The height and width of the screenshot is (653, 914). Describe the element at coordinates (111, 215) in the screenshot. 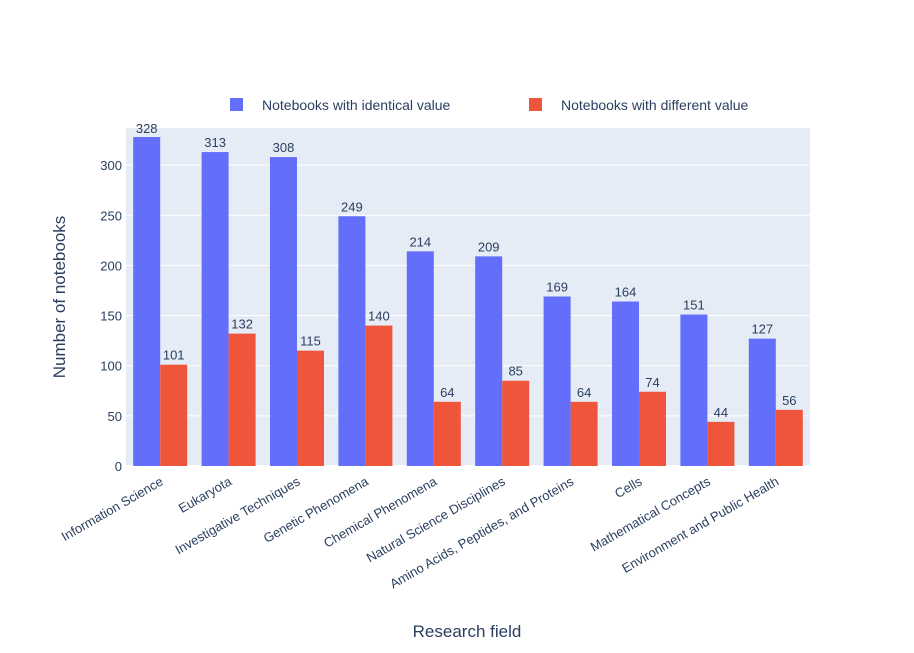

I see `y-tick-label: 250` at that location.